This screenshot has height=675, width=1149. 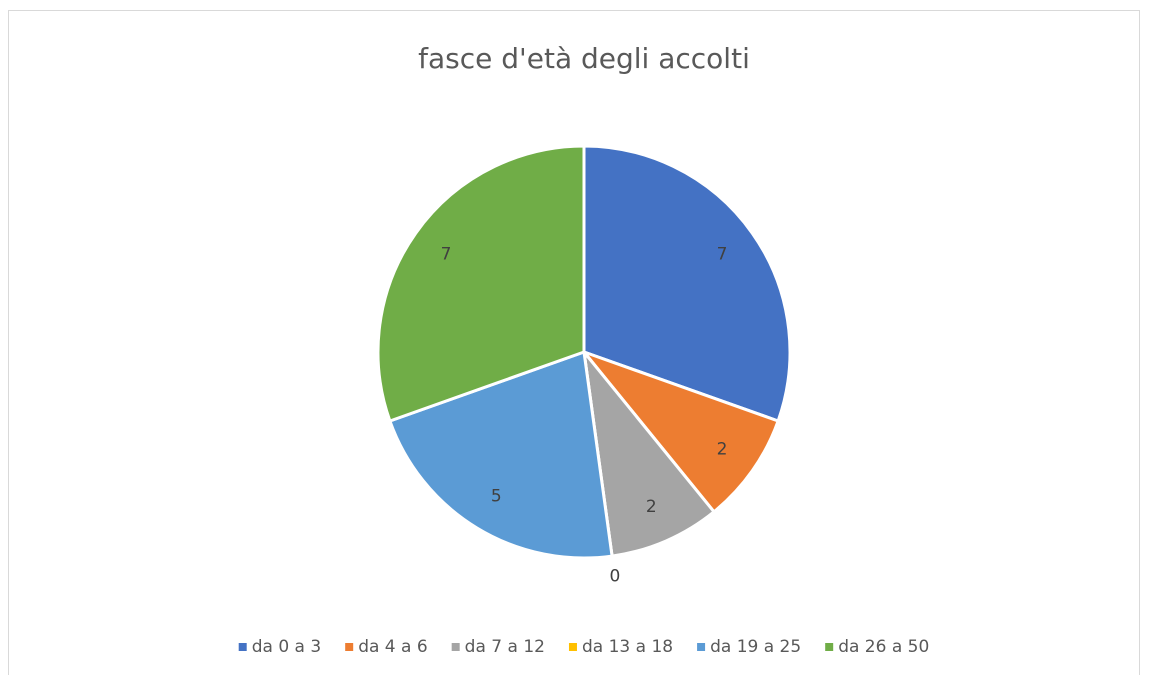 What do you see at coordinates (627, 647) in the screenshot?
I see `legend-label: da 13 a 18` at bounding box center [627, 647].